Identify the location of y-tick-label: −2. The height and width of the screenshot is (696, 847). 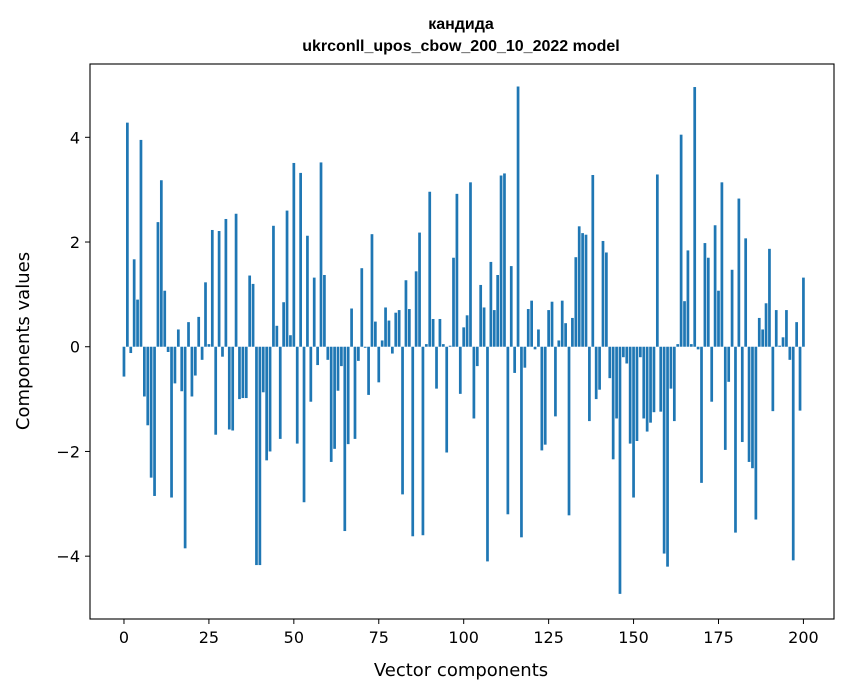
(68, 451).